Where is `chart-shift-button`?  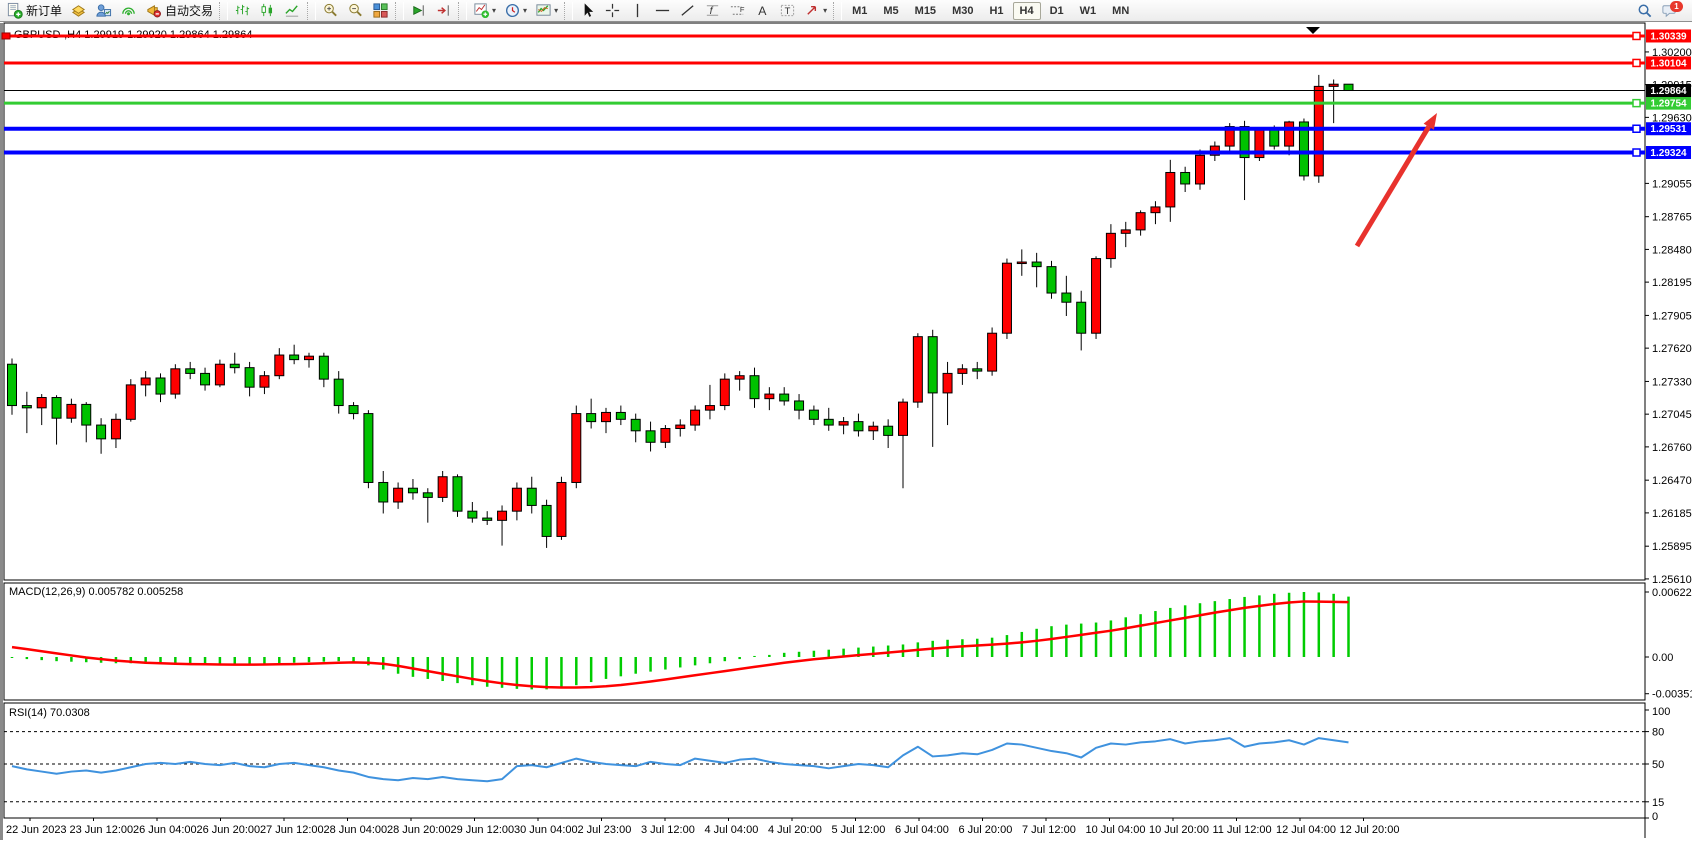 chart-shift-button is located at coordinates (443, 11).